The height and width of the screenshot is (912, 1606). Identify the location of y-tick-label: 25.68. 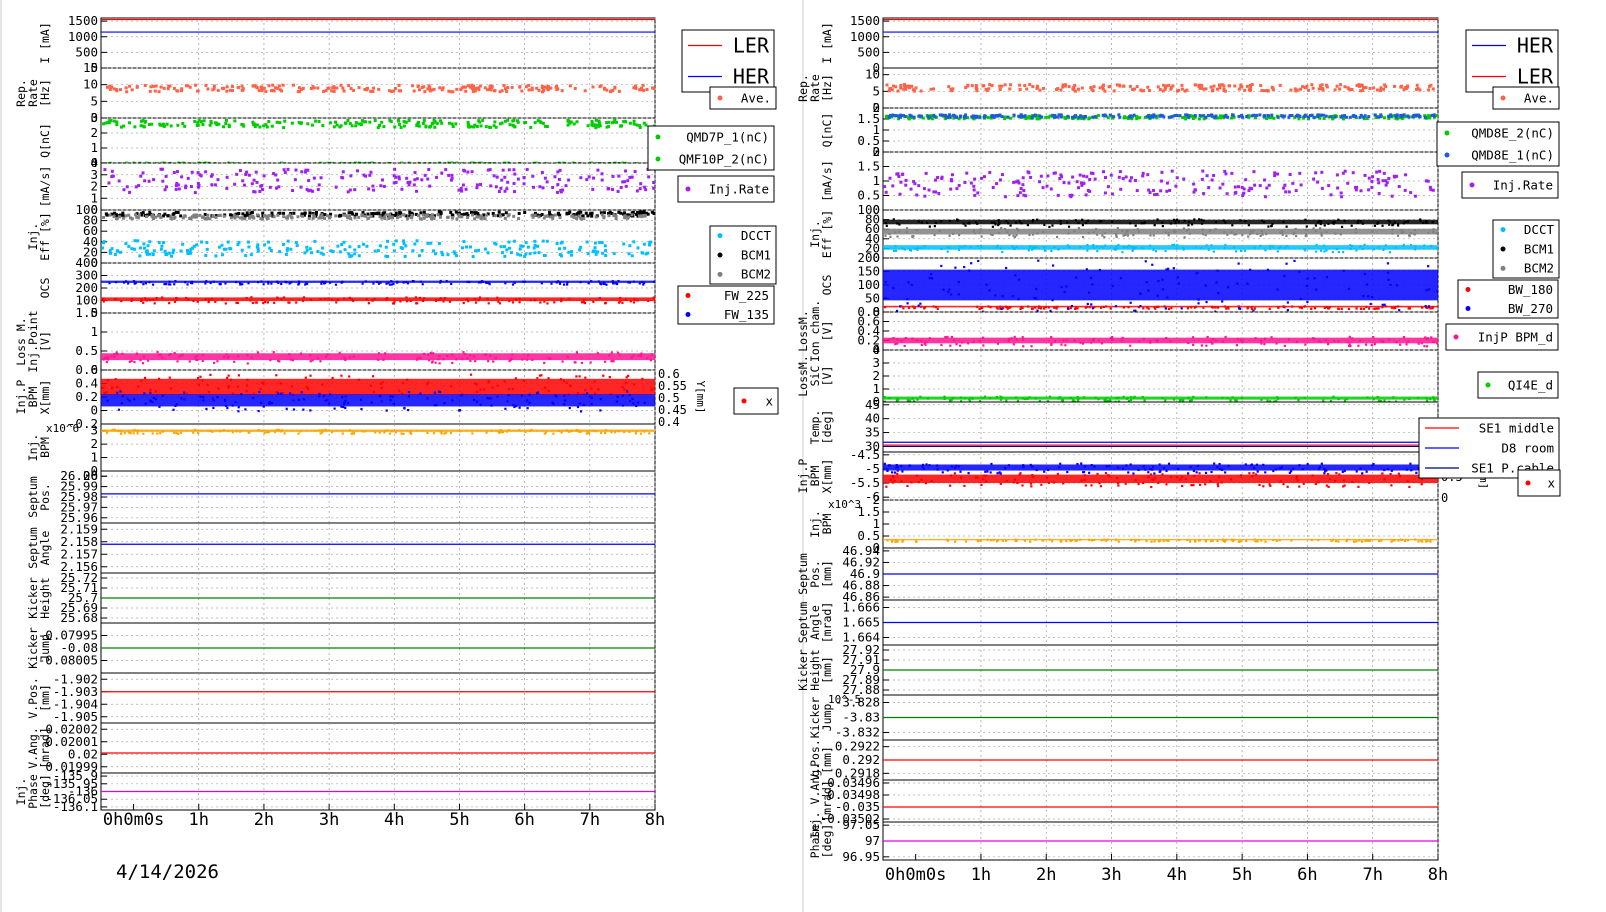
(79, 617).